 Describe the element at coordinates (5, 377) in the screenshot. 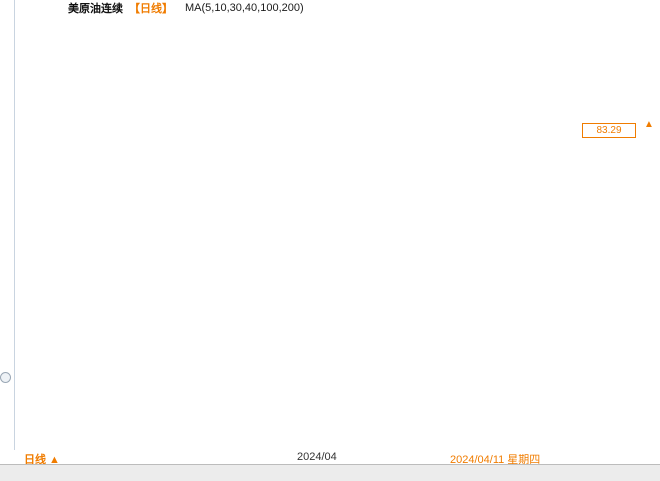

I see `collapse-handle-icon` at that location.